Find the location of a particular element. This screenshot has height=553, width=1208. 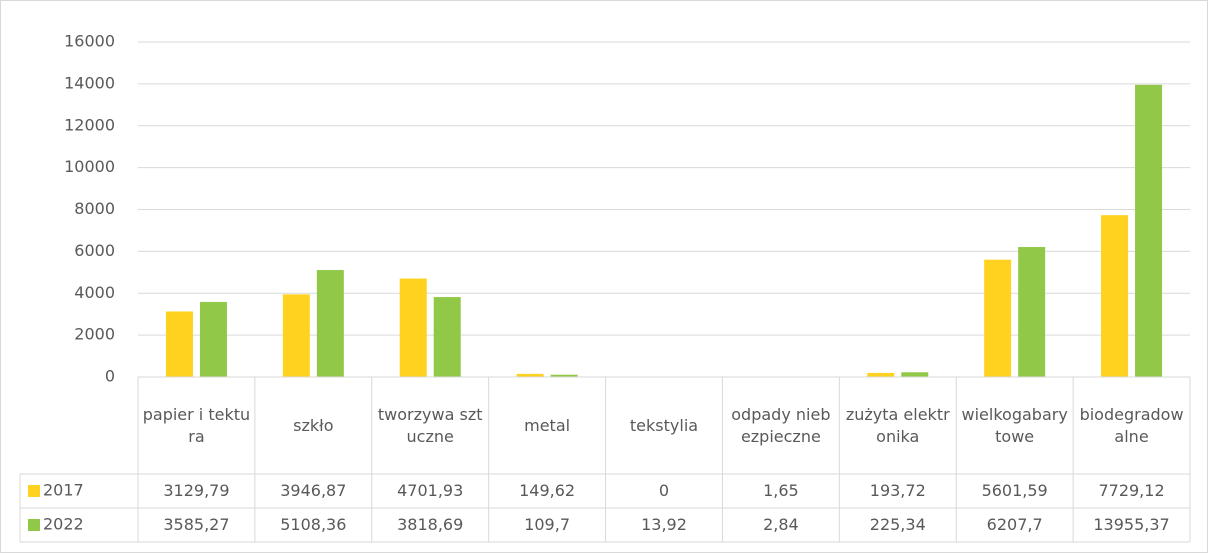

legend-label: 2022 is located at coordinates (63, 524).